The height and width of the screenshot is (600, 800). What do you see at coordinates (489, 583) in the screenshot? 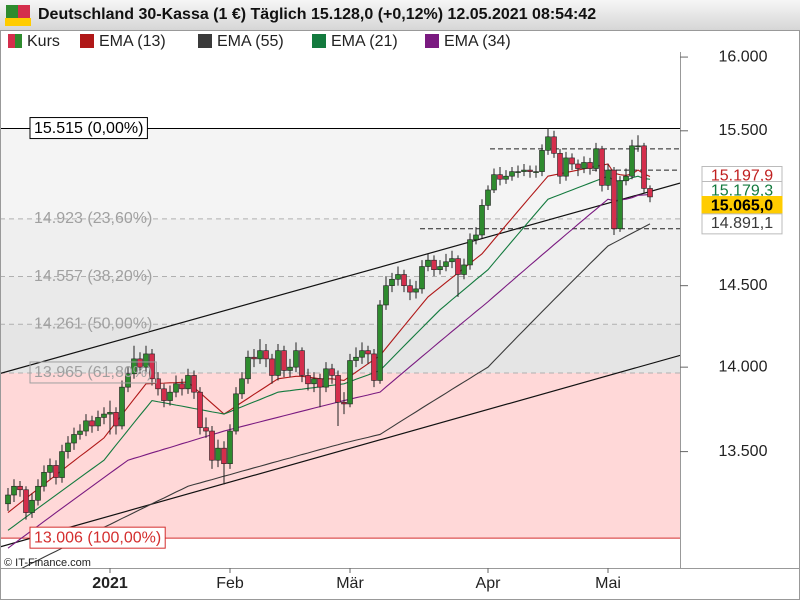
I see `x-tick-label: Apr` at bounding box center [489, 583].